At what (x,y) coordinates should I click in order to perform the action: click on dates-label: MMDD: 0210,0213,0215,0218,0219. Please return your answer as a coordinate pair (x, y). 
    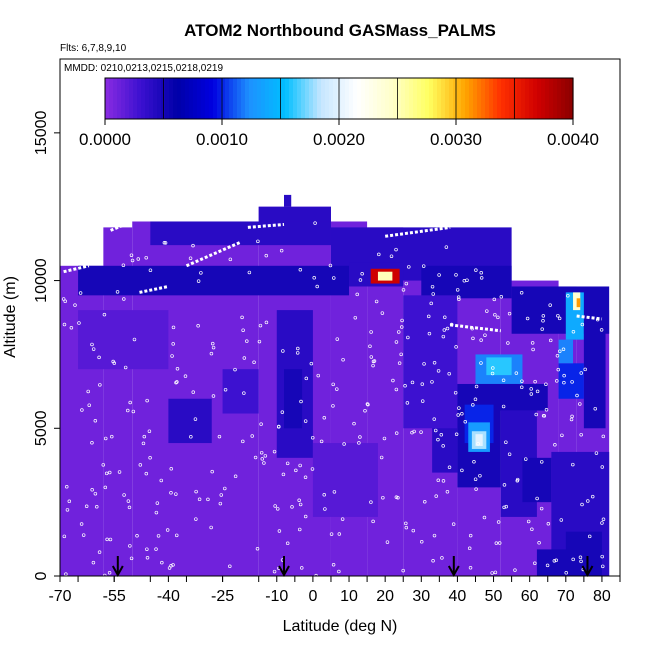
    Looking at the image, I should click on (143, 68).